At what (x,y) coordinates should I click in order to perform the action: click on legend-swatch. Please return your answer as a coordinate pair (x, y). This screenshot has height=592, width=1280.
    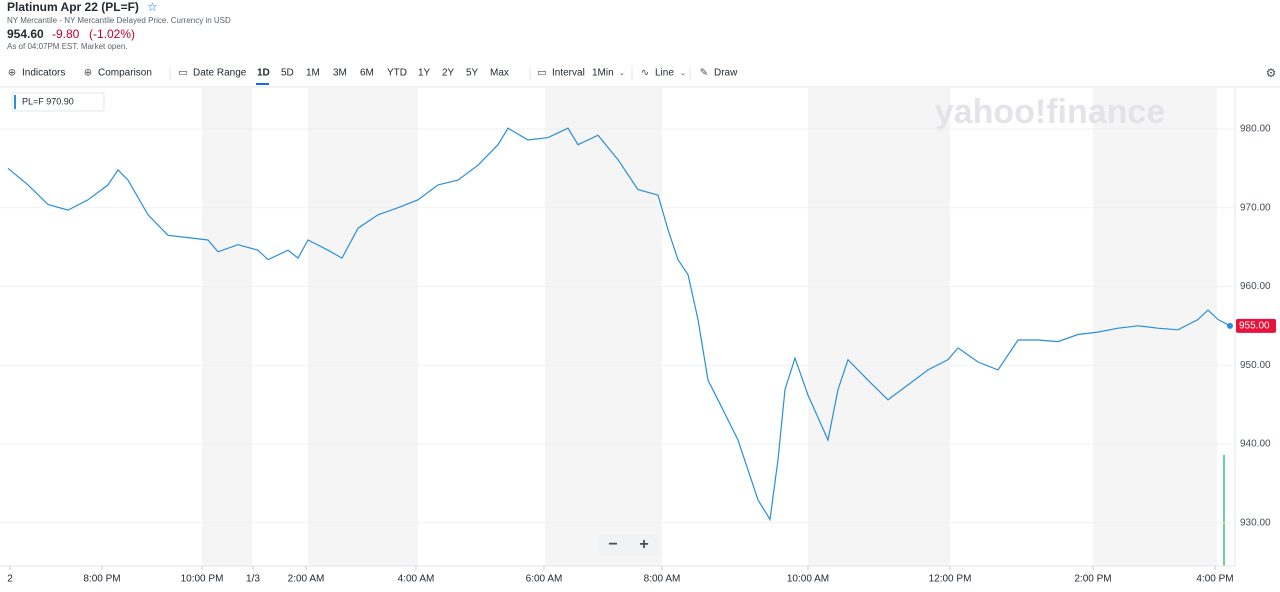
    Looking at the image, I should click on (15, 102).